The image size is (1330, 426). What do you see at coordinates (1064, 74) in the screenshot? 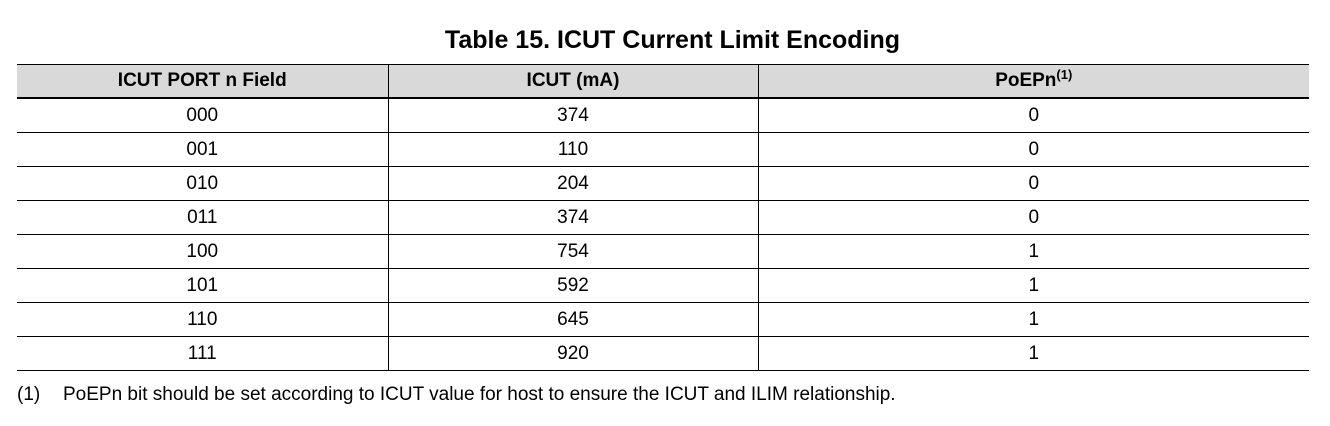
I see `footnote-reference: (1)` at bounding box center [1064, 74].